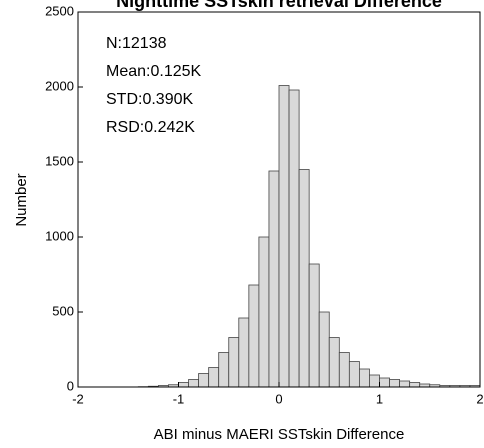 The width and height of the screenshot is (484, 448). Describe the element at coordinates (279, 434) in the screenshot. I see `x-axis-label: ABI minus MAERI SSTskin Difference` at that location.